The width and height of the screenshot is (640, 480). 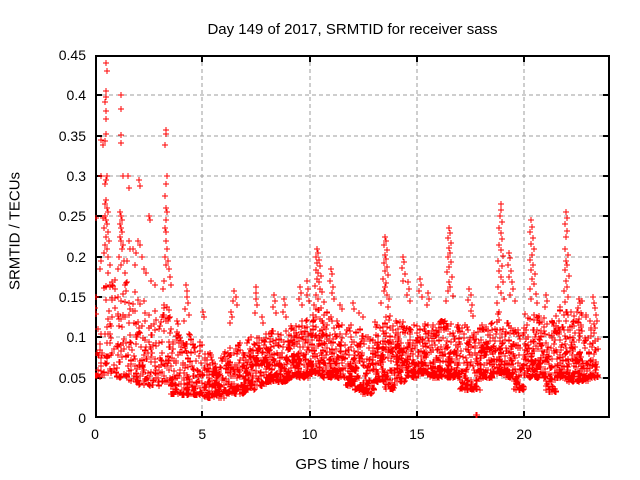 What do you see at coordinates (95, 434) in the screenshot?
I see `x-tick-label: 0` at bounding box center [95, 434].